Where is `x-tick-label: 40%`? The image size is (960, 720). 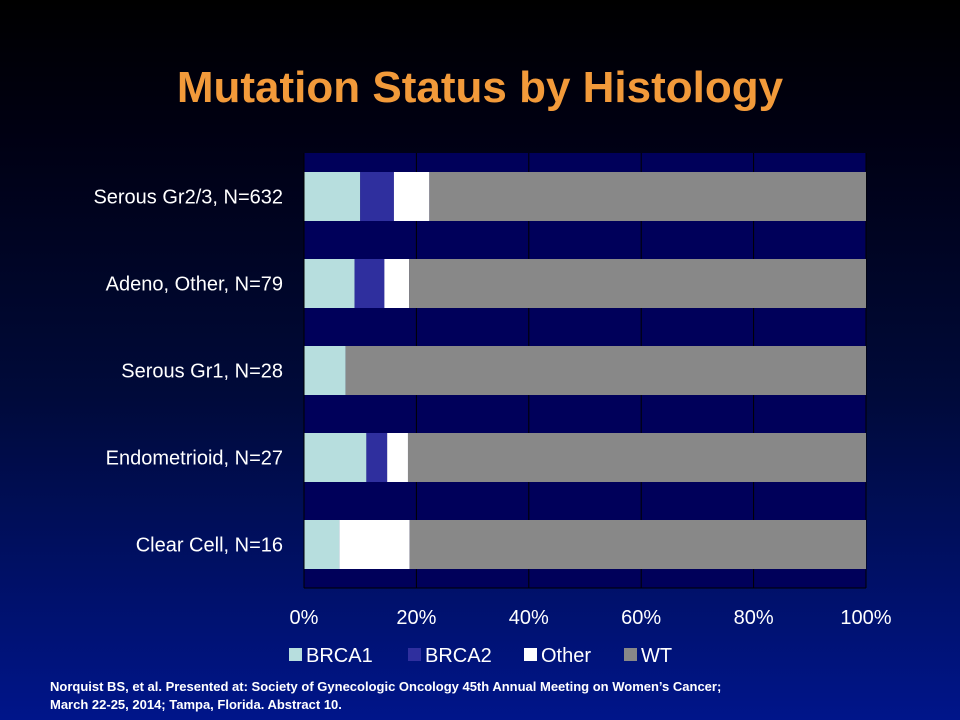 x-tick-label: 40% is located at coordinates (529, 618).